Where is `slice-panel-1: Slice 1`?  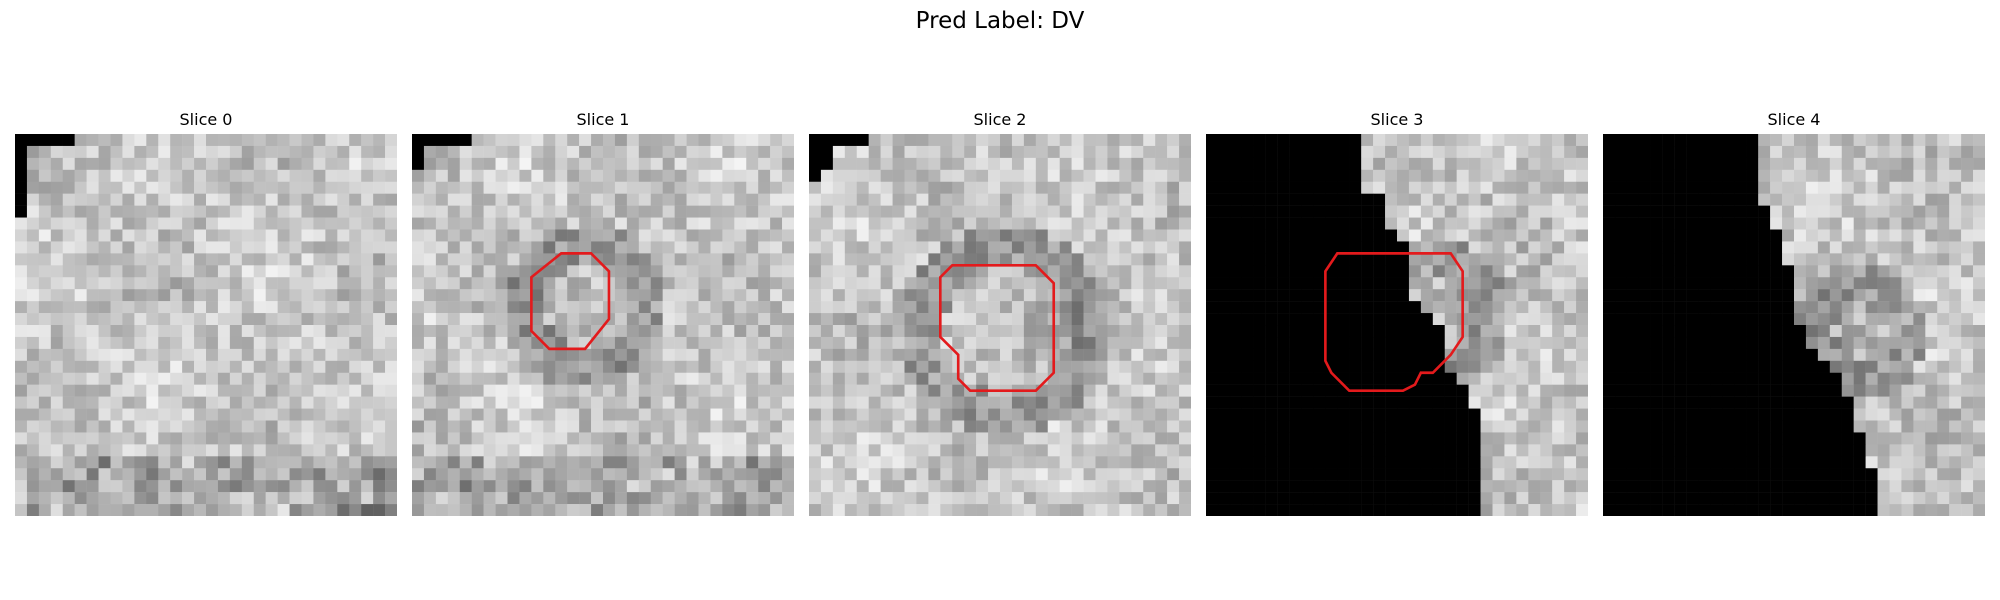 slice-panel-1: Slice 1 is located at coordinates (603, 312).